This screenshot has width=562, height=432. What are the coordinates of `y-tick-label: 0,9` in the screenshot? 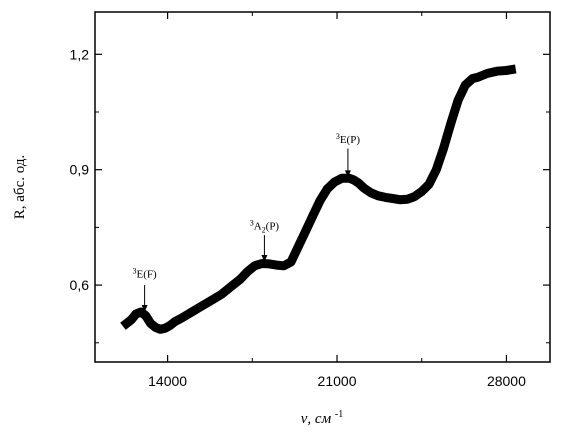 It's located at (80, 170).